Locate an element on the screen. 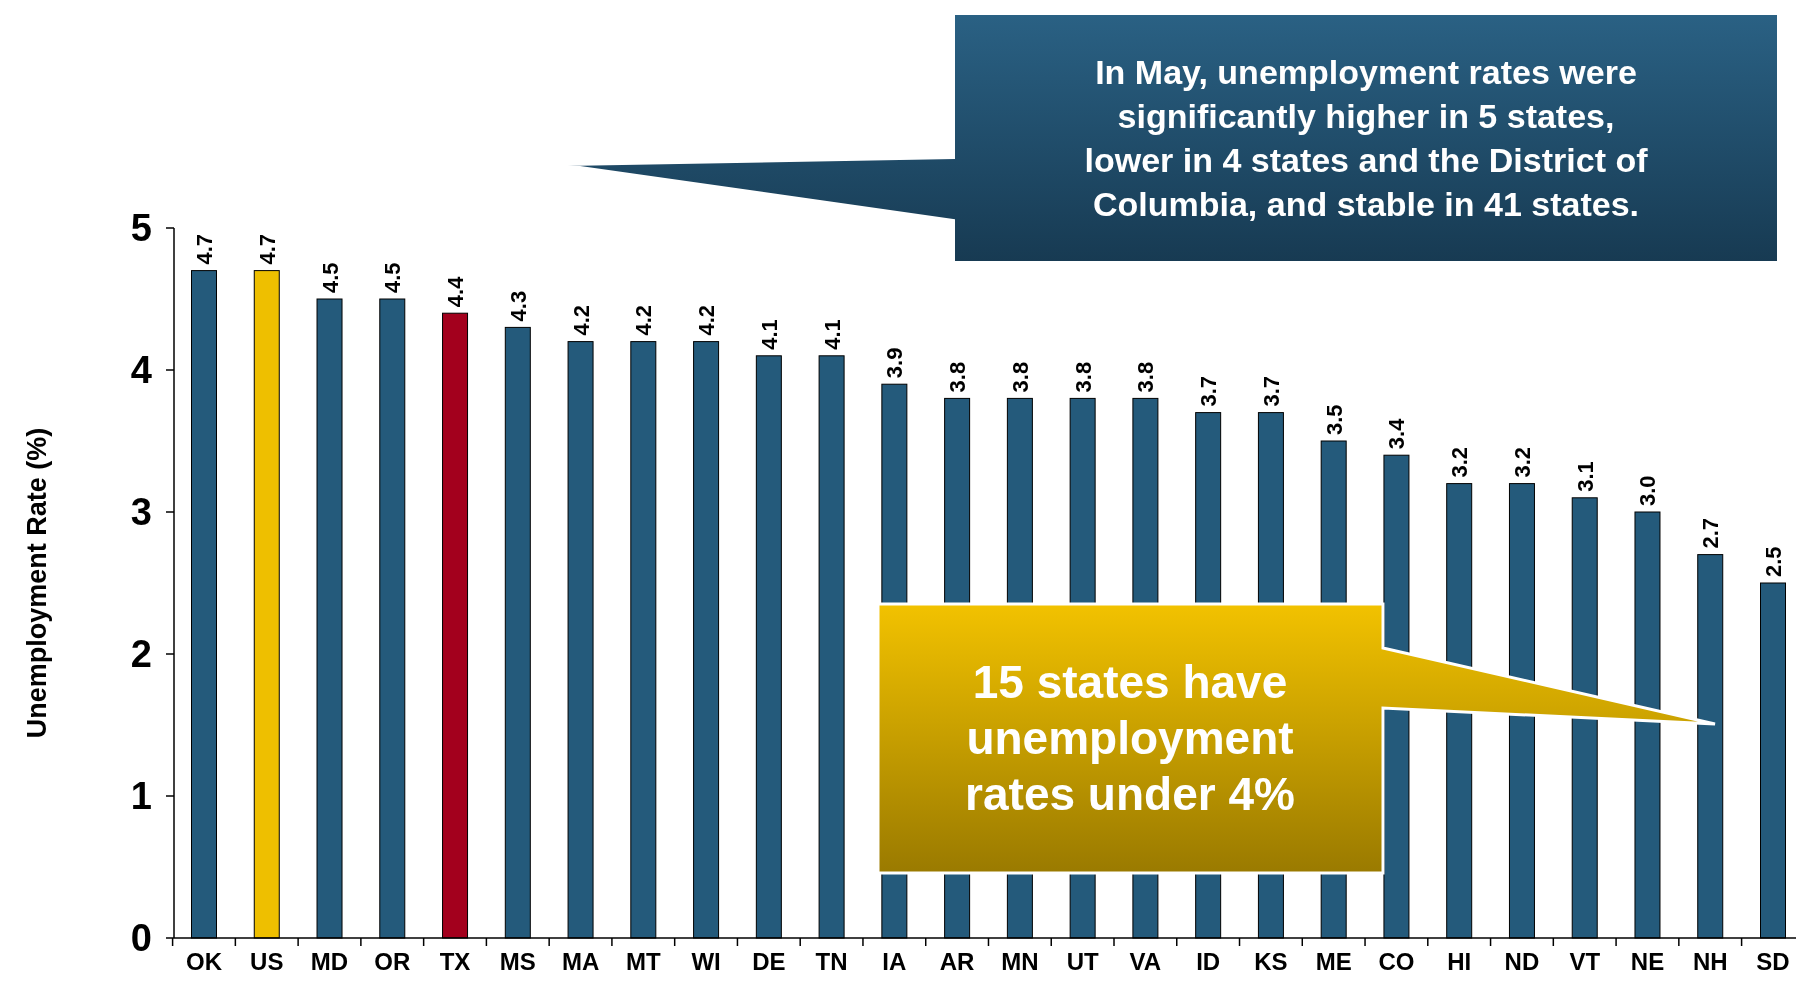 This screenshot has height=987, width=1796. x-tick-label: TX is located at coordinates (455, 961).